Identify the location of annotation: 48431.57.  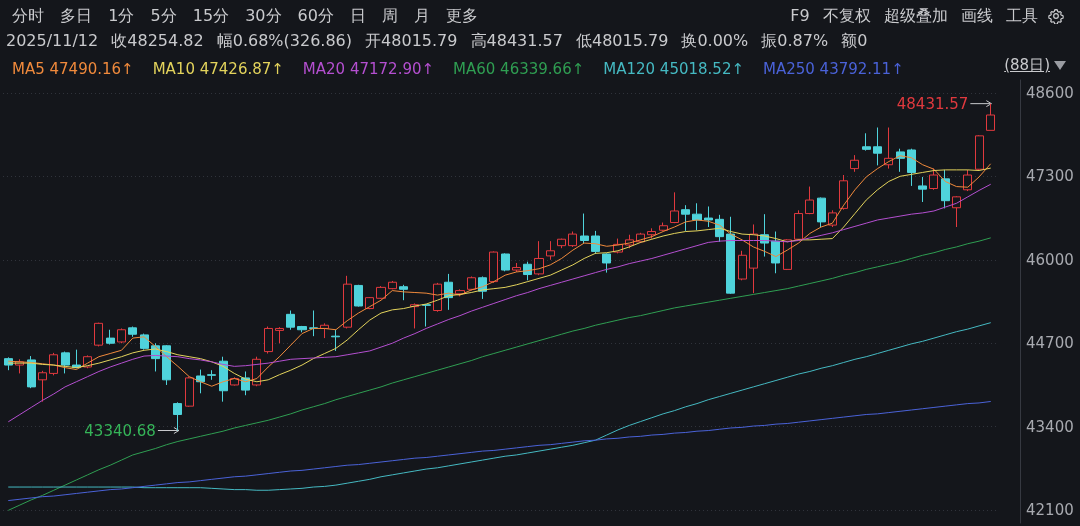
(932, 103).